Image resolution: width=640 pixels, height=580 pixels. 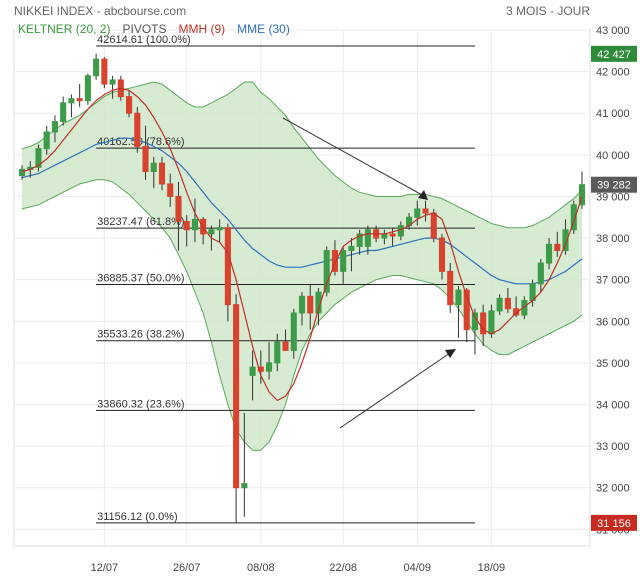 What do you see at coordinates (144, 29) in the screenshot?
I see `legend-pivots: PIVOTS` at bounding box center [144, 29].